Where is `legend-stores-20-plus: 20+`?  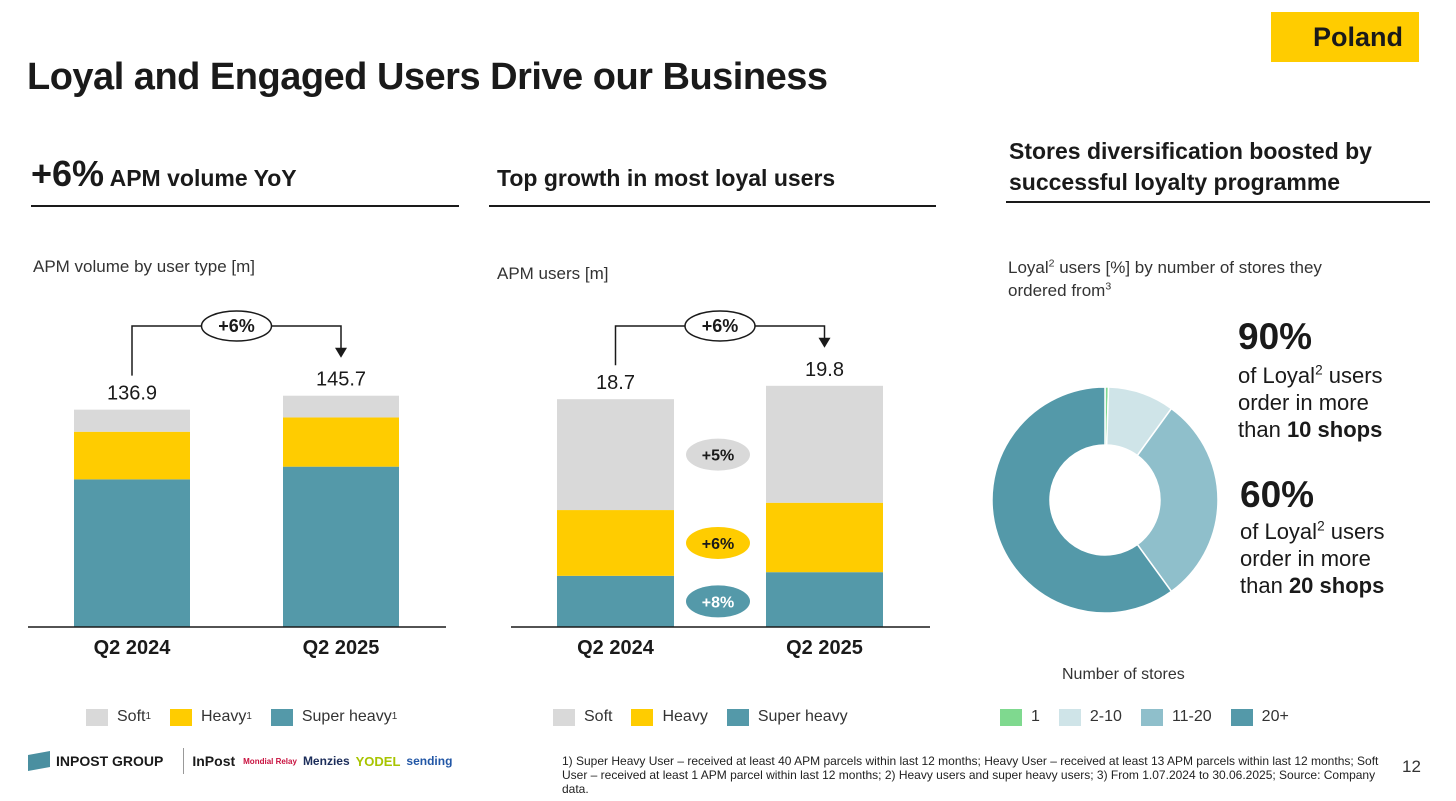 legend-stores-20-plus: 20+ is located at coordinates (1259, 717).